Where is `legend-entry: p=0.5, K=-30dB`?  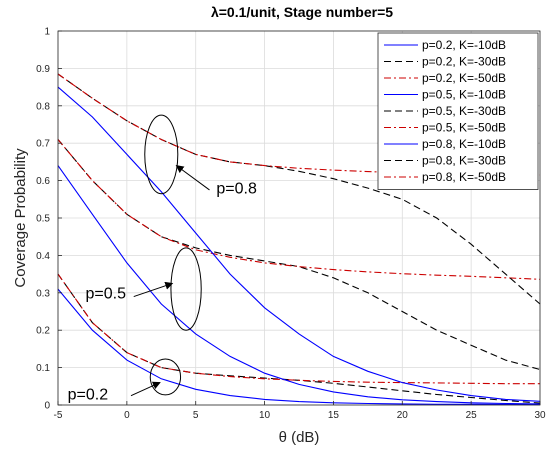
legend-entry: p=0.5, K=-30dB is located at coordinates (464, 111).